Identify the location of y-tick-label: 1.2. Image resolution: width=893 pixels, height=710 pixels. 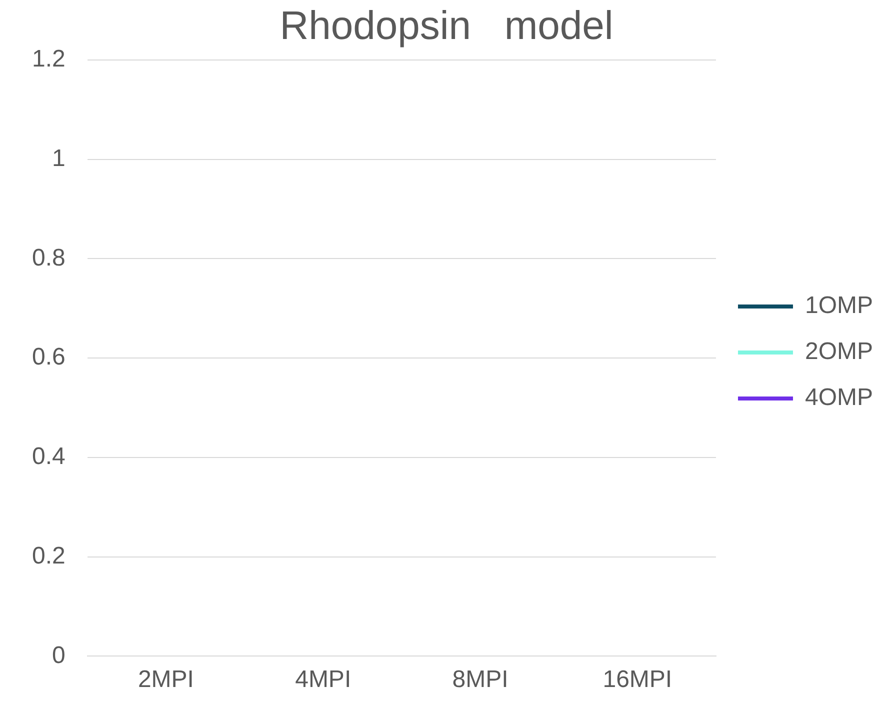
(49, 59).